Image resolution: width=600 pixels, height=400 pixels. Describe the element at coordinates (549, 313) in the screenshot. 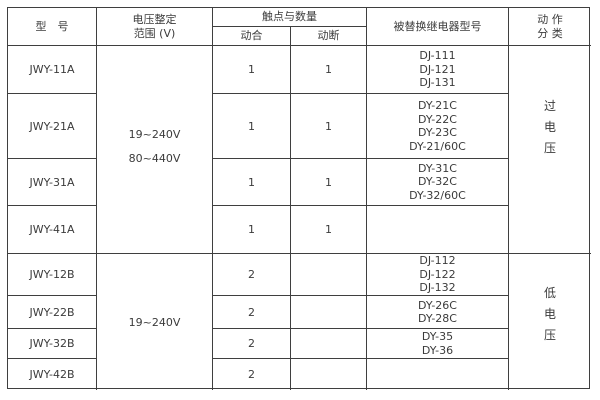

I see `action-class-undervoltage: 低 电 压` at that location.